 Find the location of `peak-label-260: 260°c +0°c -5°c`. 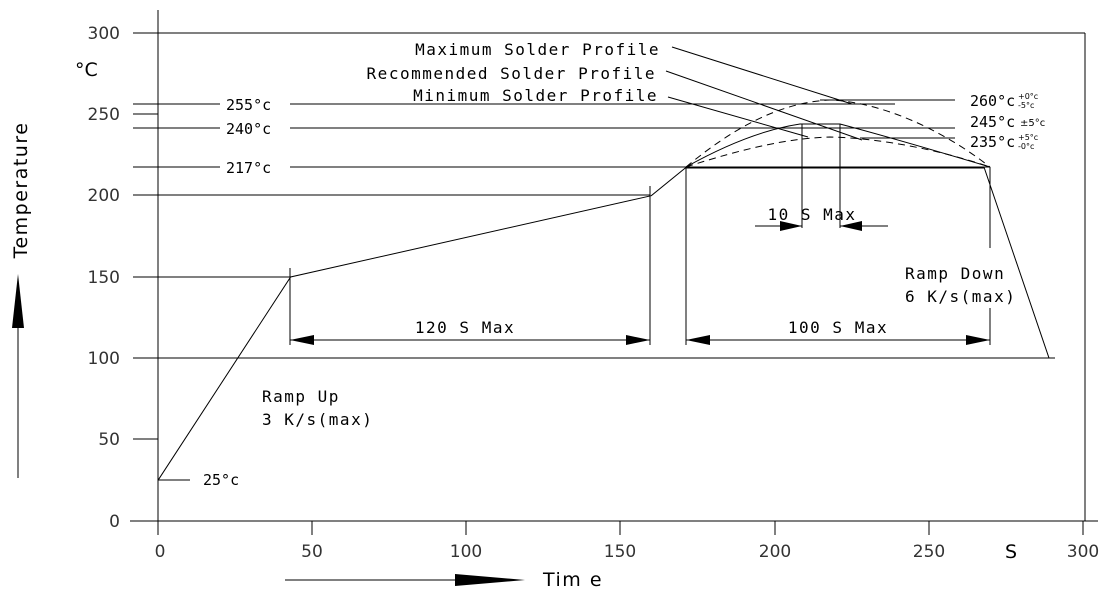

peak-label-260: 260°c +0°c -5°c is located at coordinates (1004, 101).